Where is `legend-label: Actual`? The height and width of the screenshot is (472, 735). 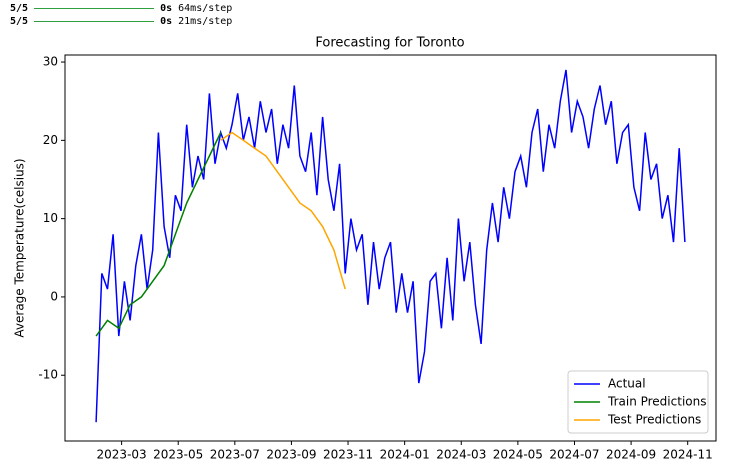
legend-label: Actual is located at coordinates (627, 384).